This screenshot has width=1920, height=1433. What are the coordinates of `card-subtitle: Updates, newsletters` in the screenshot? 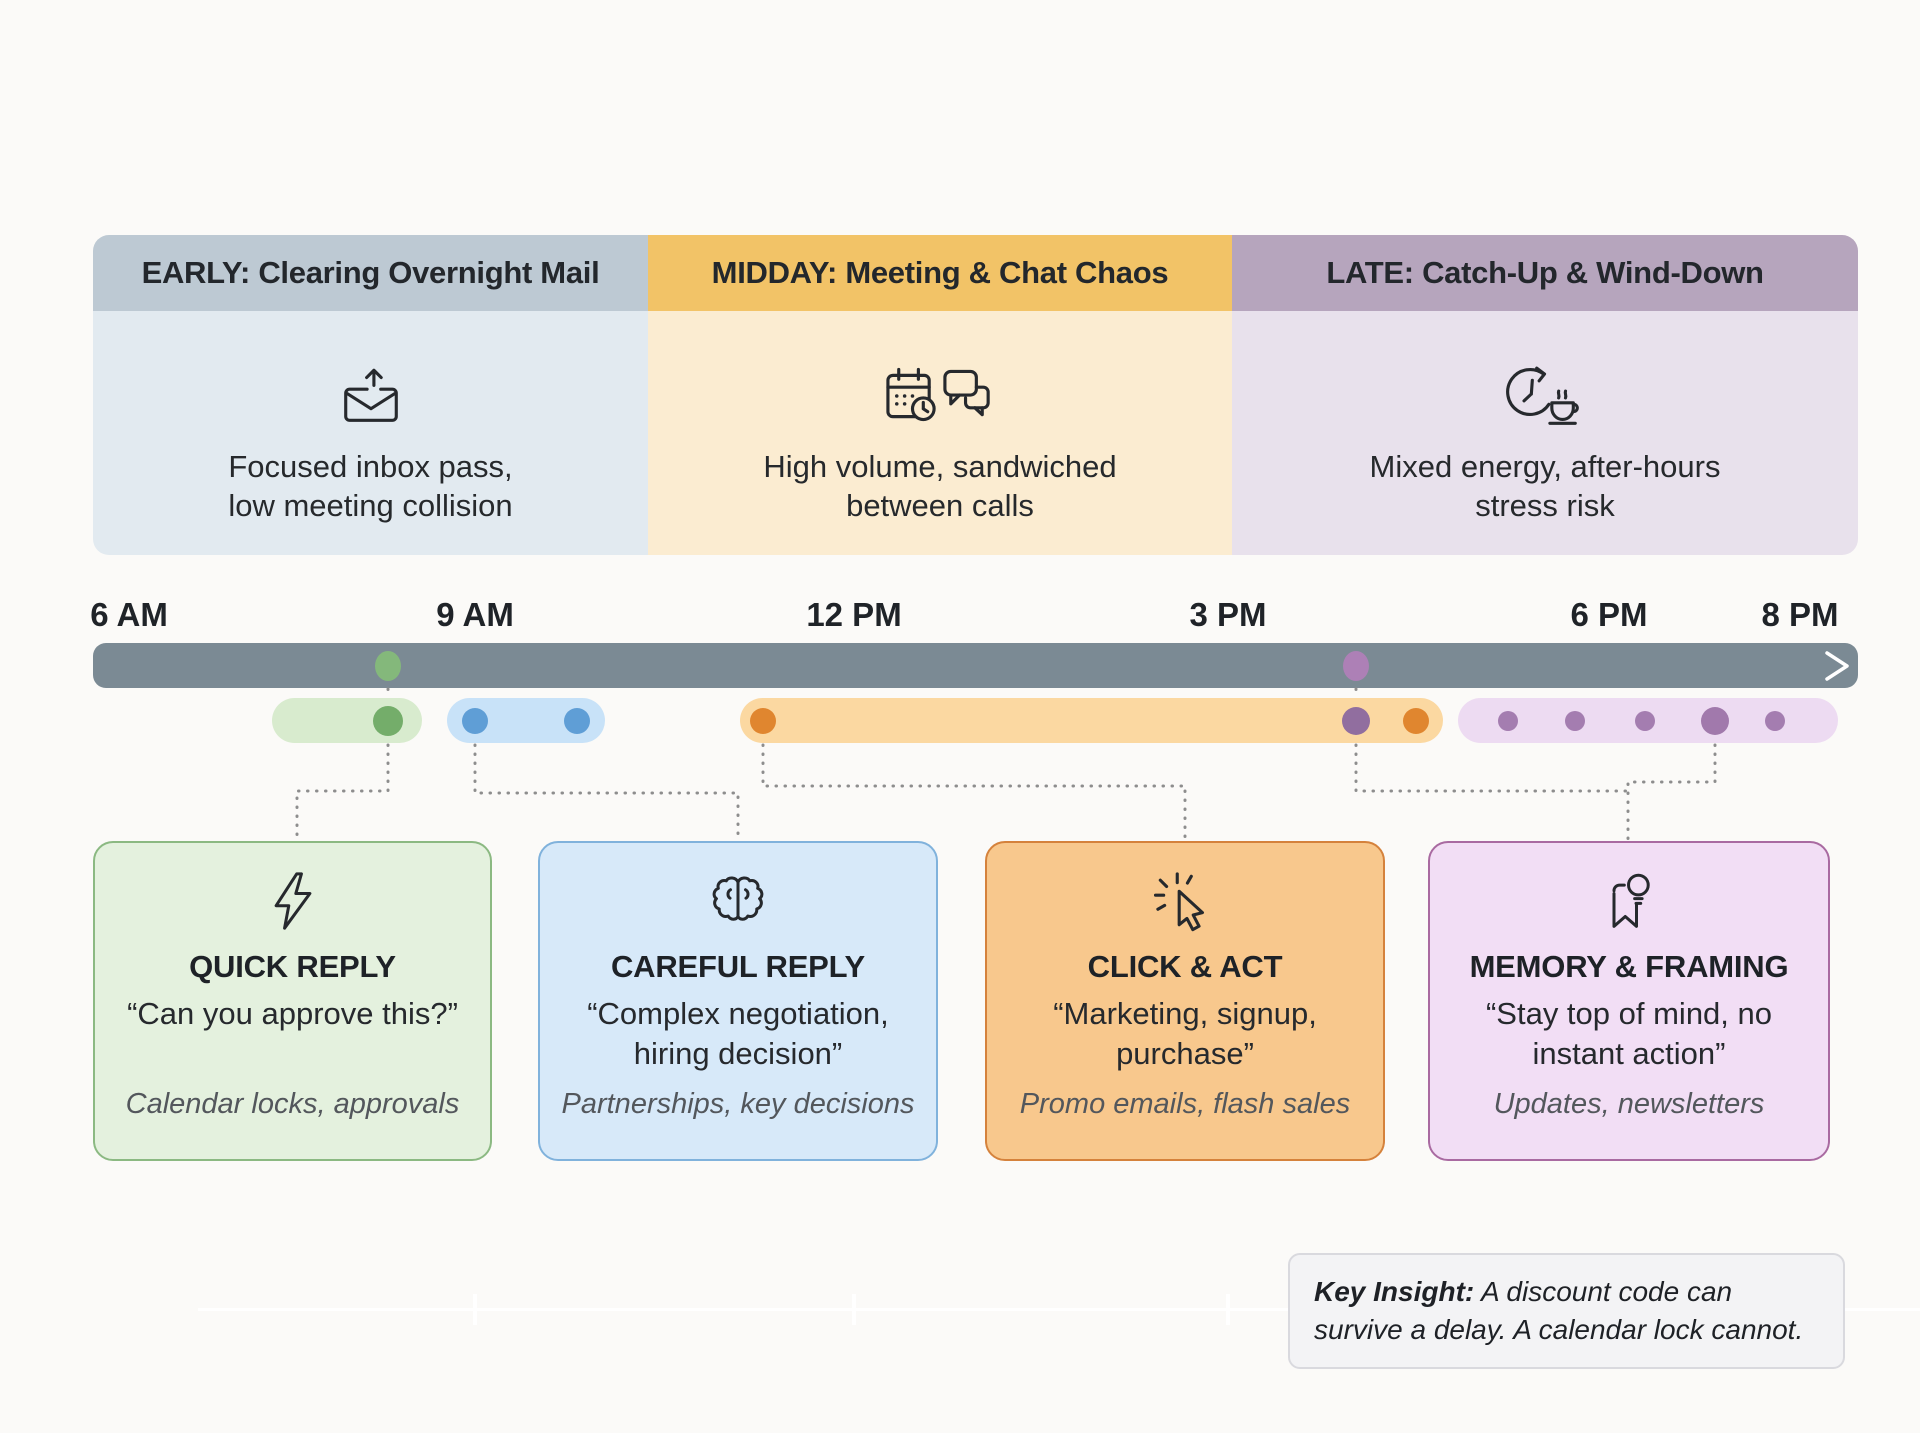 It's located at (1629, 1104).